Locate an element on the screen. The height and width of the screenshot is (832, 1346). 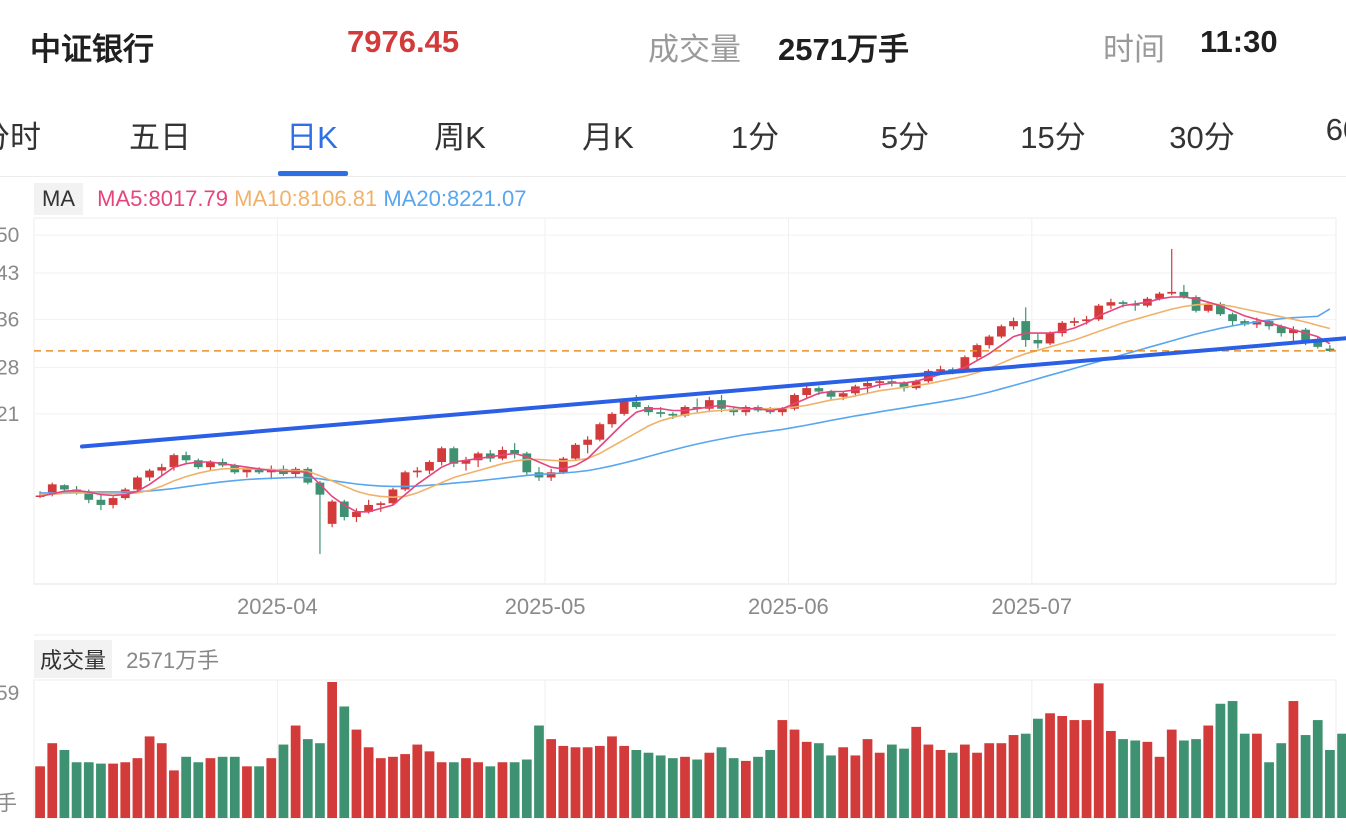
volume-legend-value: 2571万手 is located at coordinates (173, 660).